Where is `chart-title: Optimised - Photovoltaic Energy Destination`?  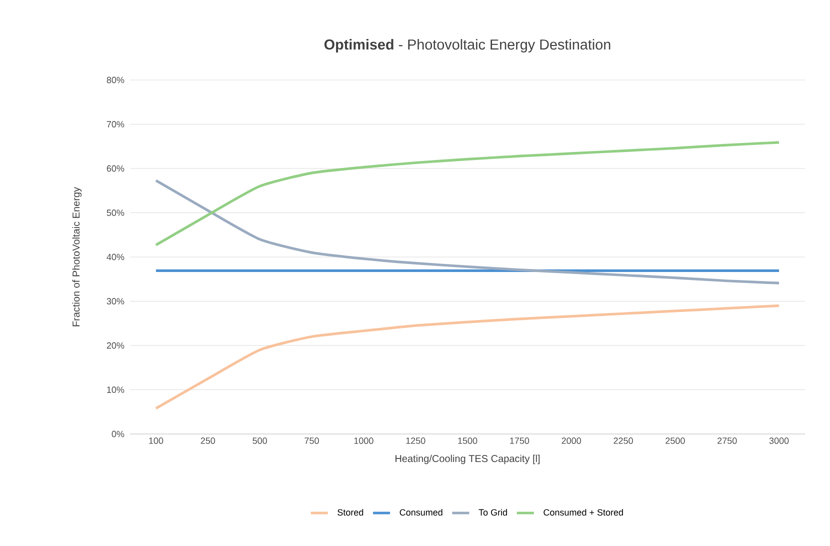
chart-title: Optimised - Photovoltaic Energy Destination is located at coordinates (467, 45).